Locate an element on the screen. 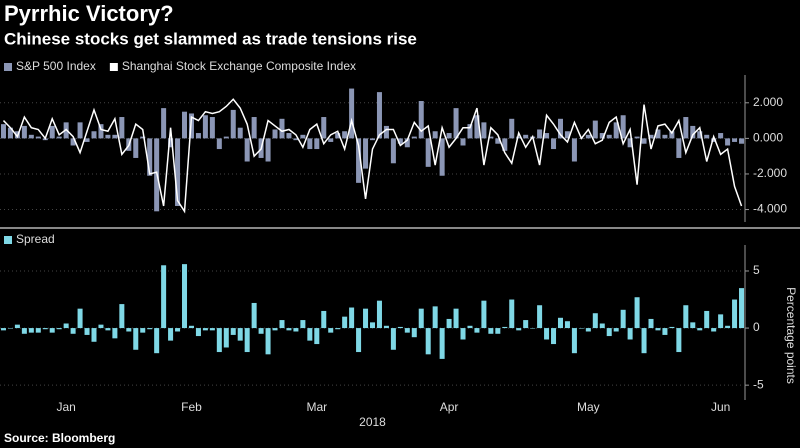 Image resolution: width=800 pixels, height=448 pixels. y-tick-label: 2.000 is located at coordinates (768, 102).